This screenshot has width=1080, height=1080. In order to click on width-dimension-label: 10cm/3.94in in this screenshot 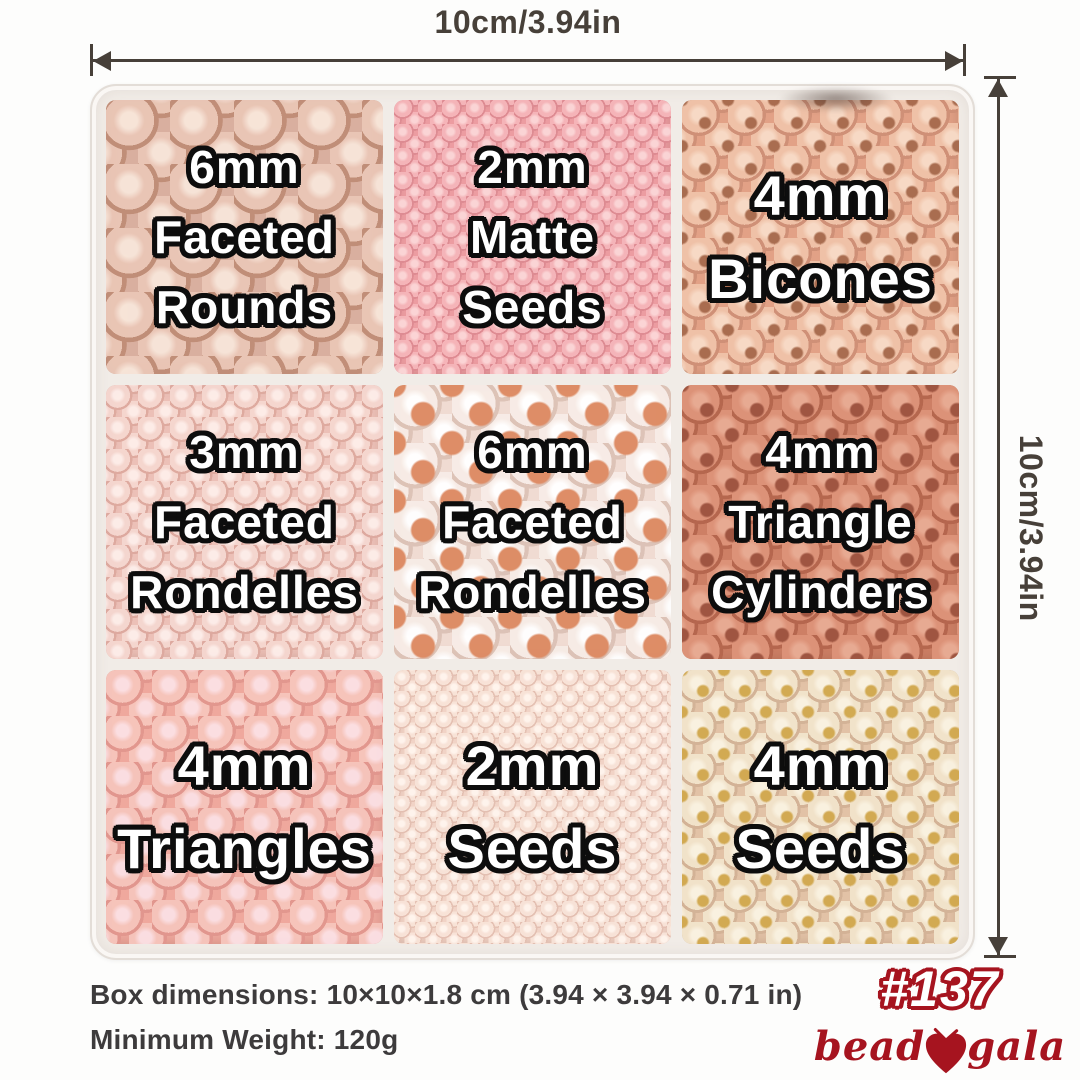, I will do `click(528, 22)`.